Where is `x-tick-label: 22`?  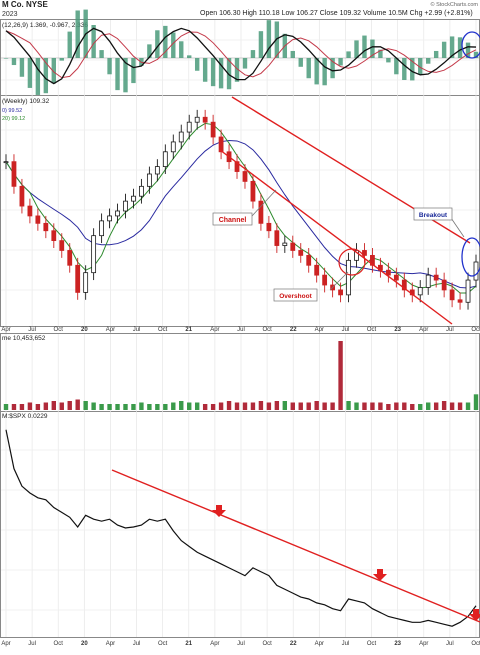
x-tick-label: 22 is located at coordinates (293, 330).